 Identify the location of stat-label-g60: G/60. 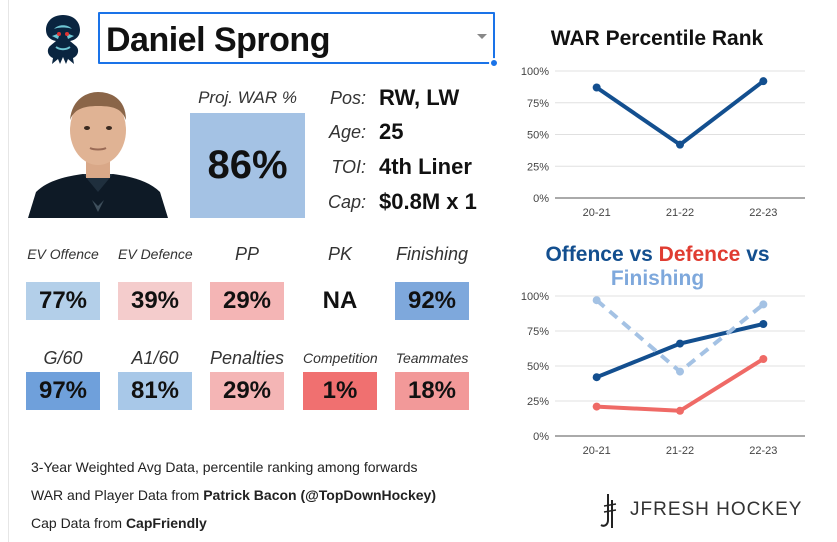
(63, 358).